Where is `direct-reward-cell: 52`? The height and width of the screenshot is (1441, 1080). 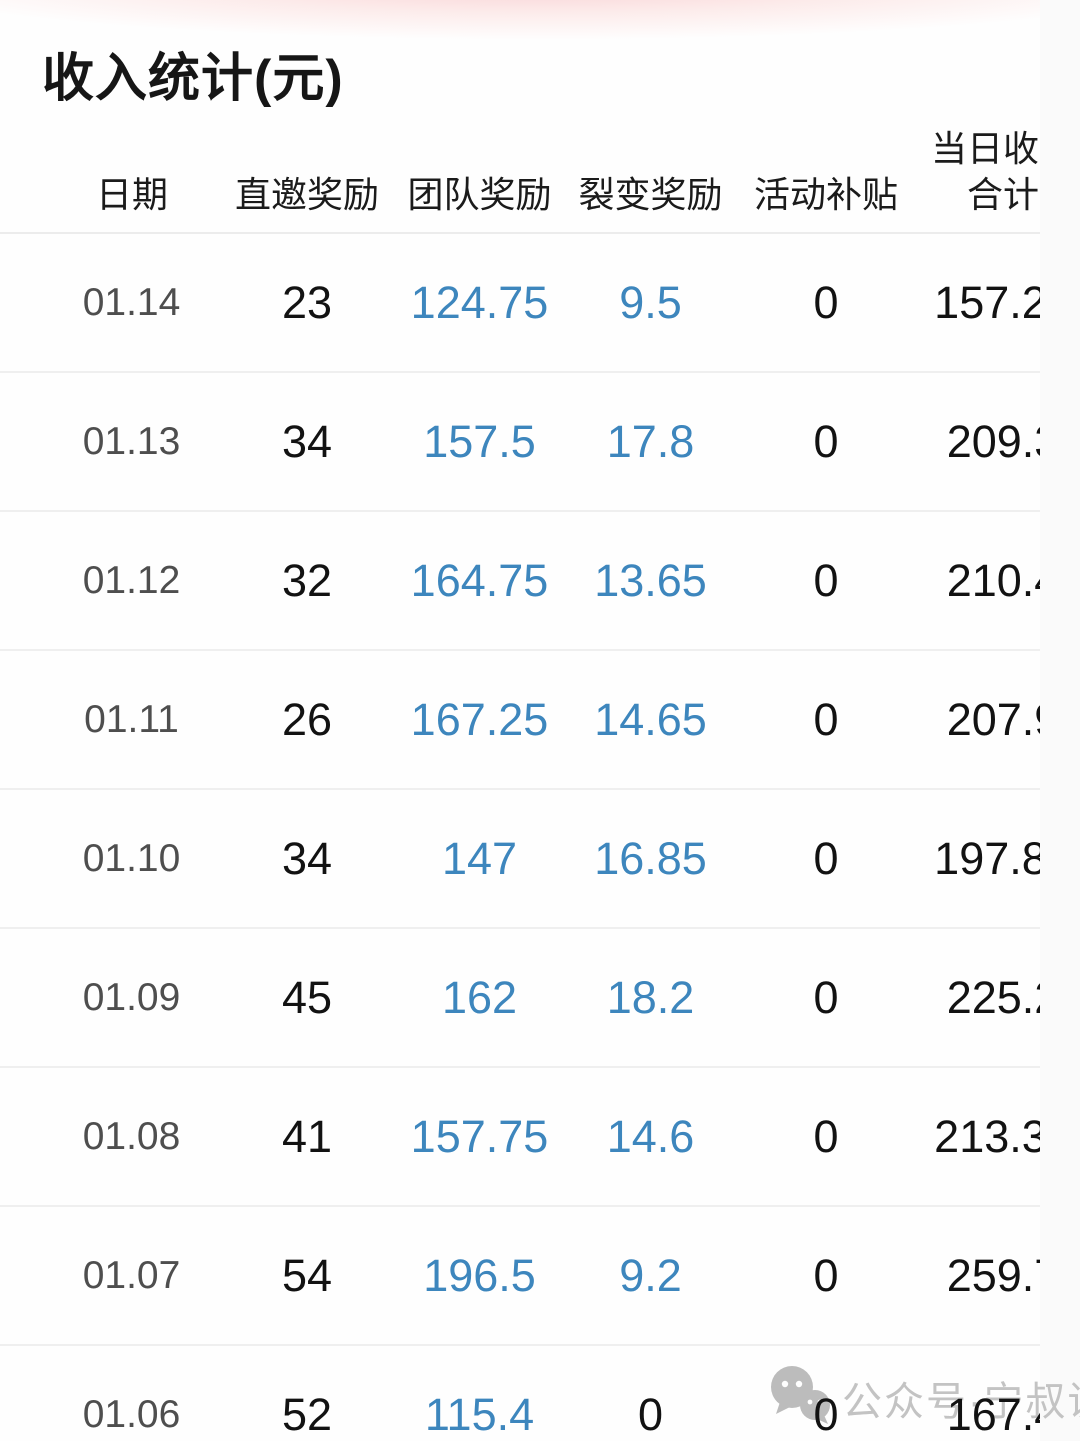
direct-reward-cell: 52 is located at coordinates (307, 1414).